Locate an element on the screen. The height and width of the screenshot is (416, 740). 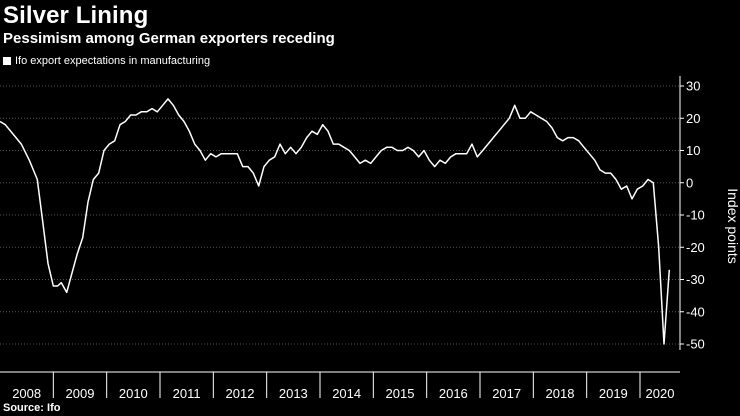
x-tick-label: 2017 is located at coordinates (506, 393).